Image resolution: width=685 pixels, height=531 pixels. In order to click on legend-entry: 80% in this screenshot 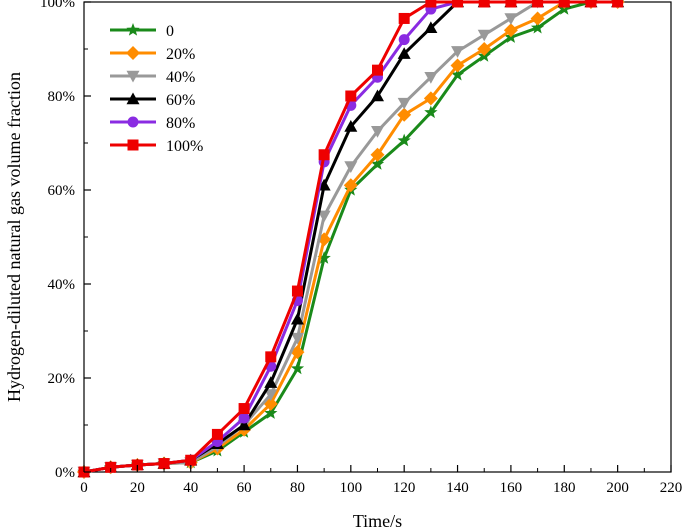, I will do `click(152, 123)`.